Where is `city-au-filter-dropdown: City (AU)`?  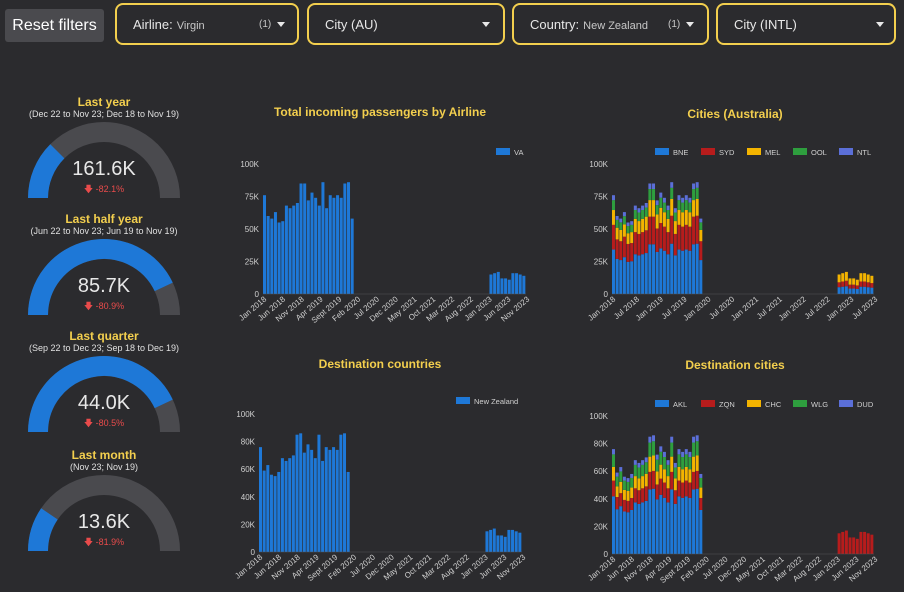 city-au-filter-dropdown: City (AU) is located at coordinates (406, 24).